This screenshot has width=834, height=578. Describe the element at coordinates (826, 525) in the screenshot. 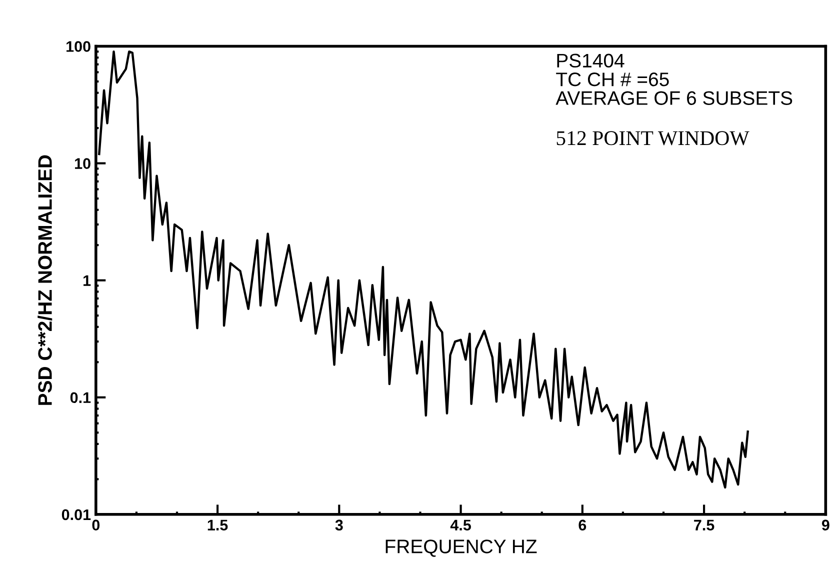

I see `x-tick-label: 9` at that location.